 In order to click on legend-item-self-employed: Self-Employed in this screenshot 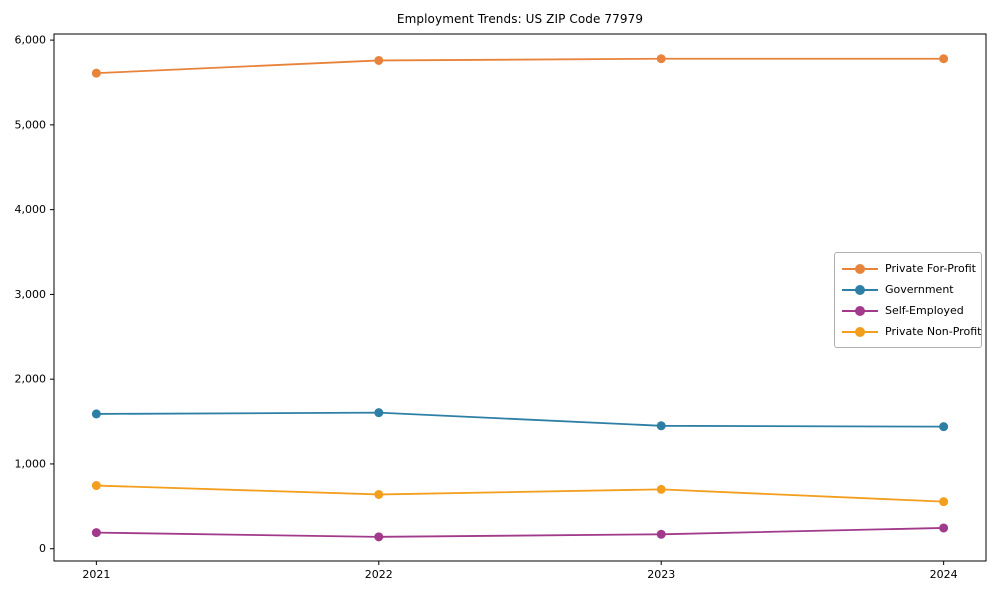, I will do `click(908, 310)`.